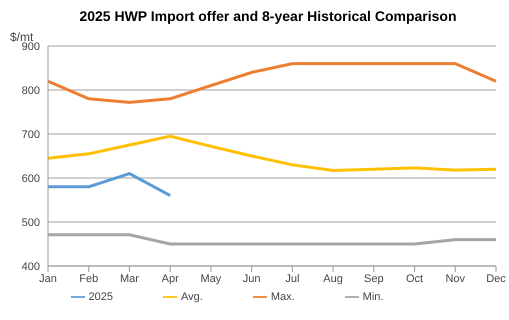  What do you see at coordinates (31, 222) in the screenshot?
I see `y-tick-label: 500` at bounding box center [31, 222].